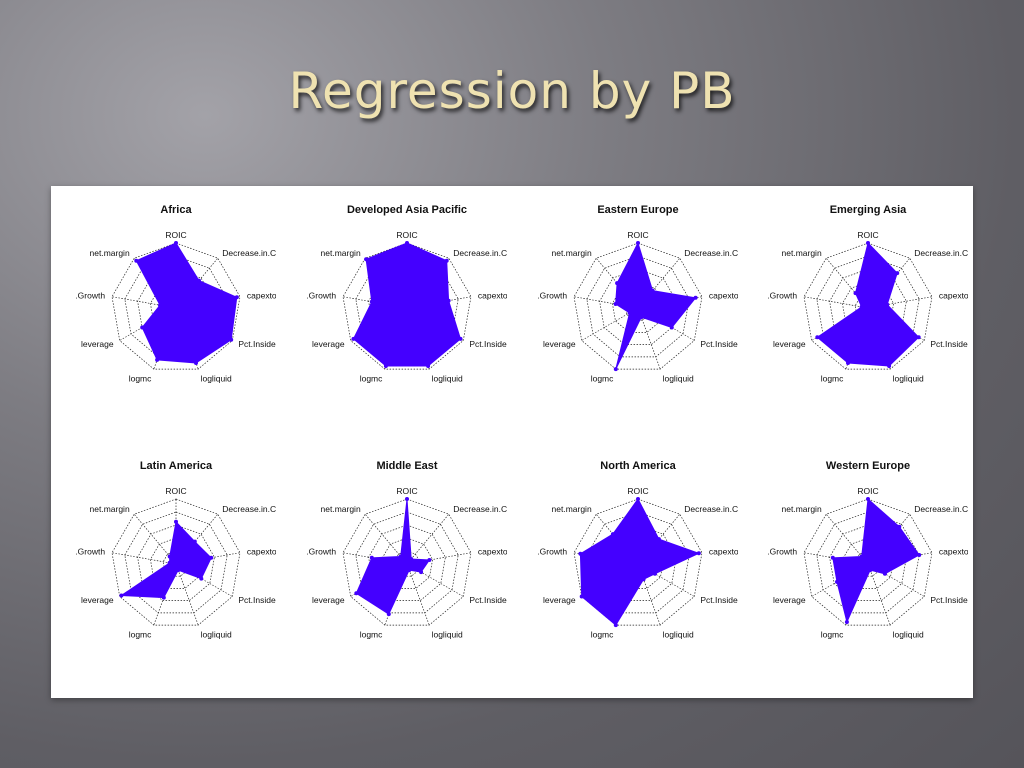  I want to click on chart-title: Eastern Europe, so click(637, 210).